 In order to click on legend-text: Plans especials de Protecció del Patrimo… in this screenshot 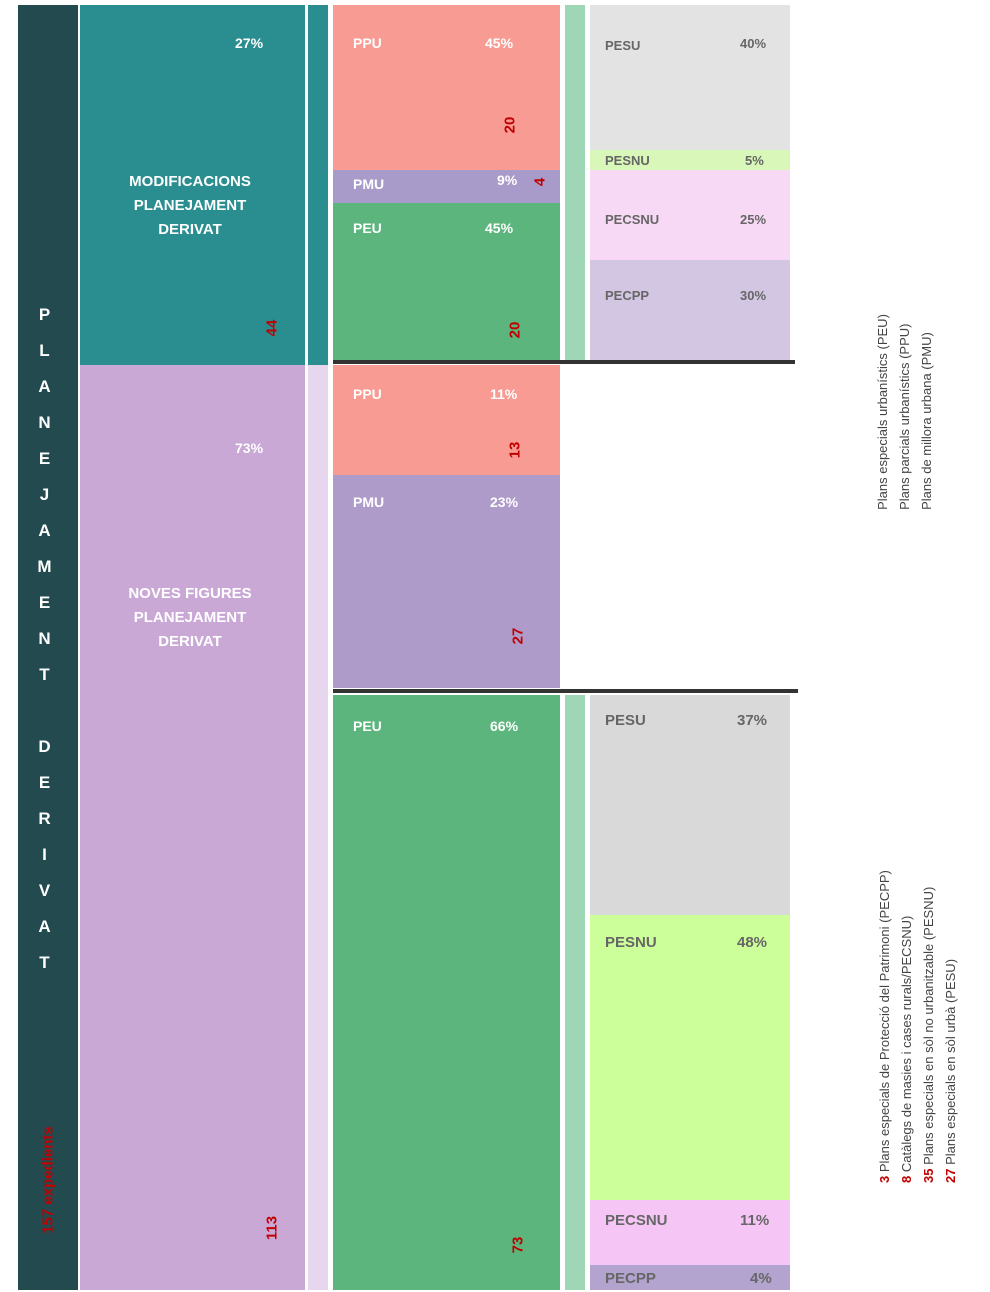, I will do `click(884, 1021)`.